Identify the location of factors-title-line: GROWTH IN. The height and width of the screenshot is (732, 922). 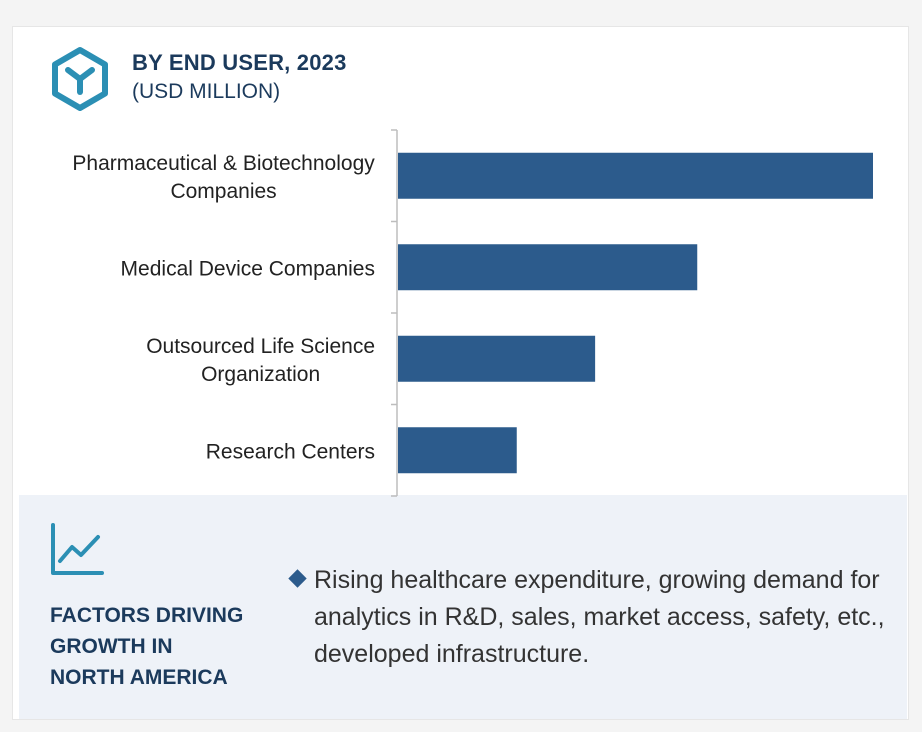
(111, 646).